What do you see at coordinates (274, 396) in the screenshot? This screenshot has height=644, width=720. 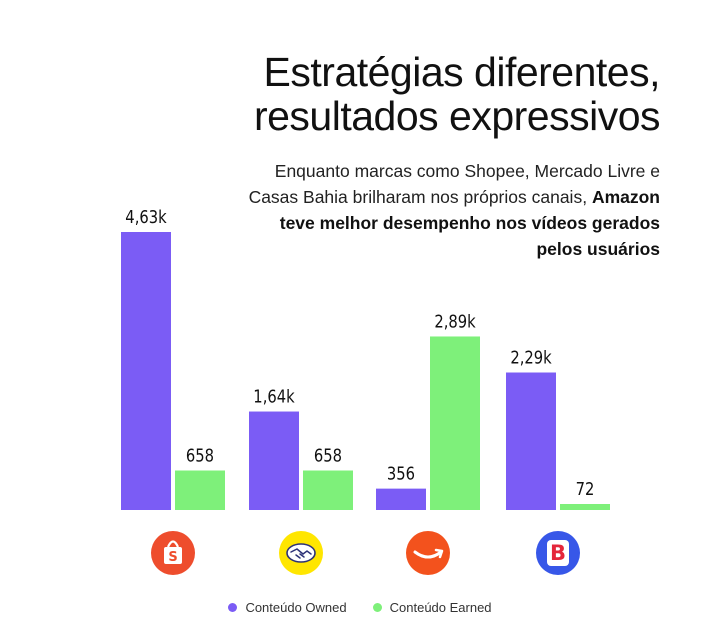 I see `data-label-mercado-livre-owned: 1,64k` at bounding box center [274, 396].